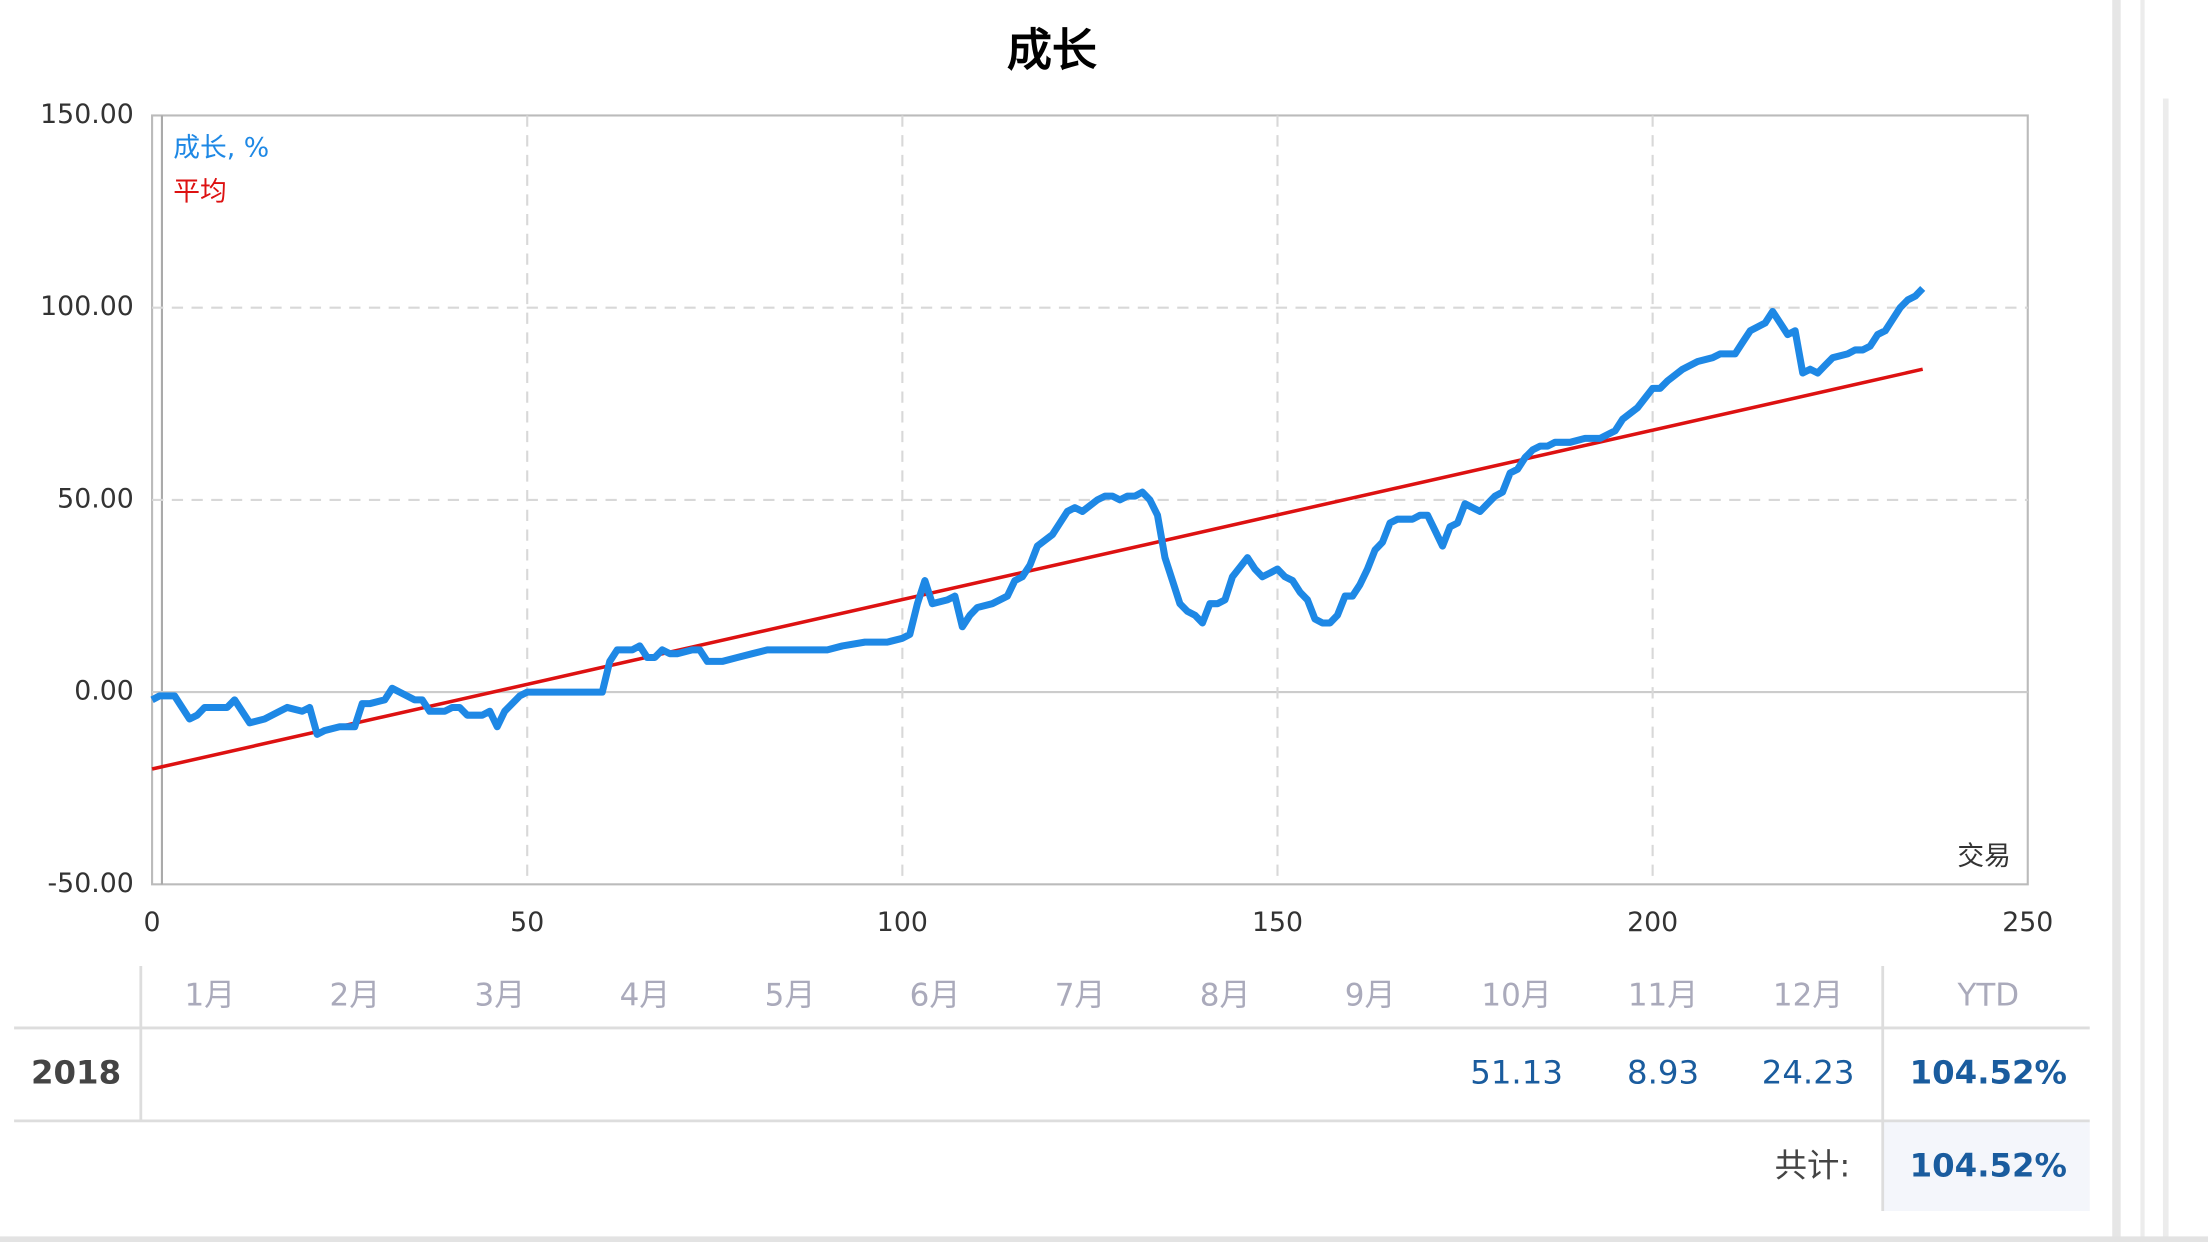 This screenshot has height=1242, width=2208. I want to click on legend-label: 平均, so click(200, 191).